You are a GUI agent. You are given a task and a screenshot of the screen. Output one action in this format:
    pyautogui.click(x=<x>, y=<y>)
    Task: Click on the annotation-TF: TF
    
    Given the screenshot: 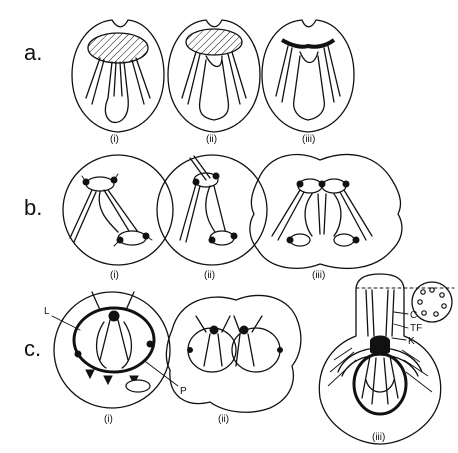 What is the action you would take?
    pyautogui.click(x=416, y=328)
    